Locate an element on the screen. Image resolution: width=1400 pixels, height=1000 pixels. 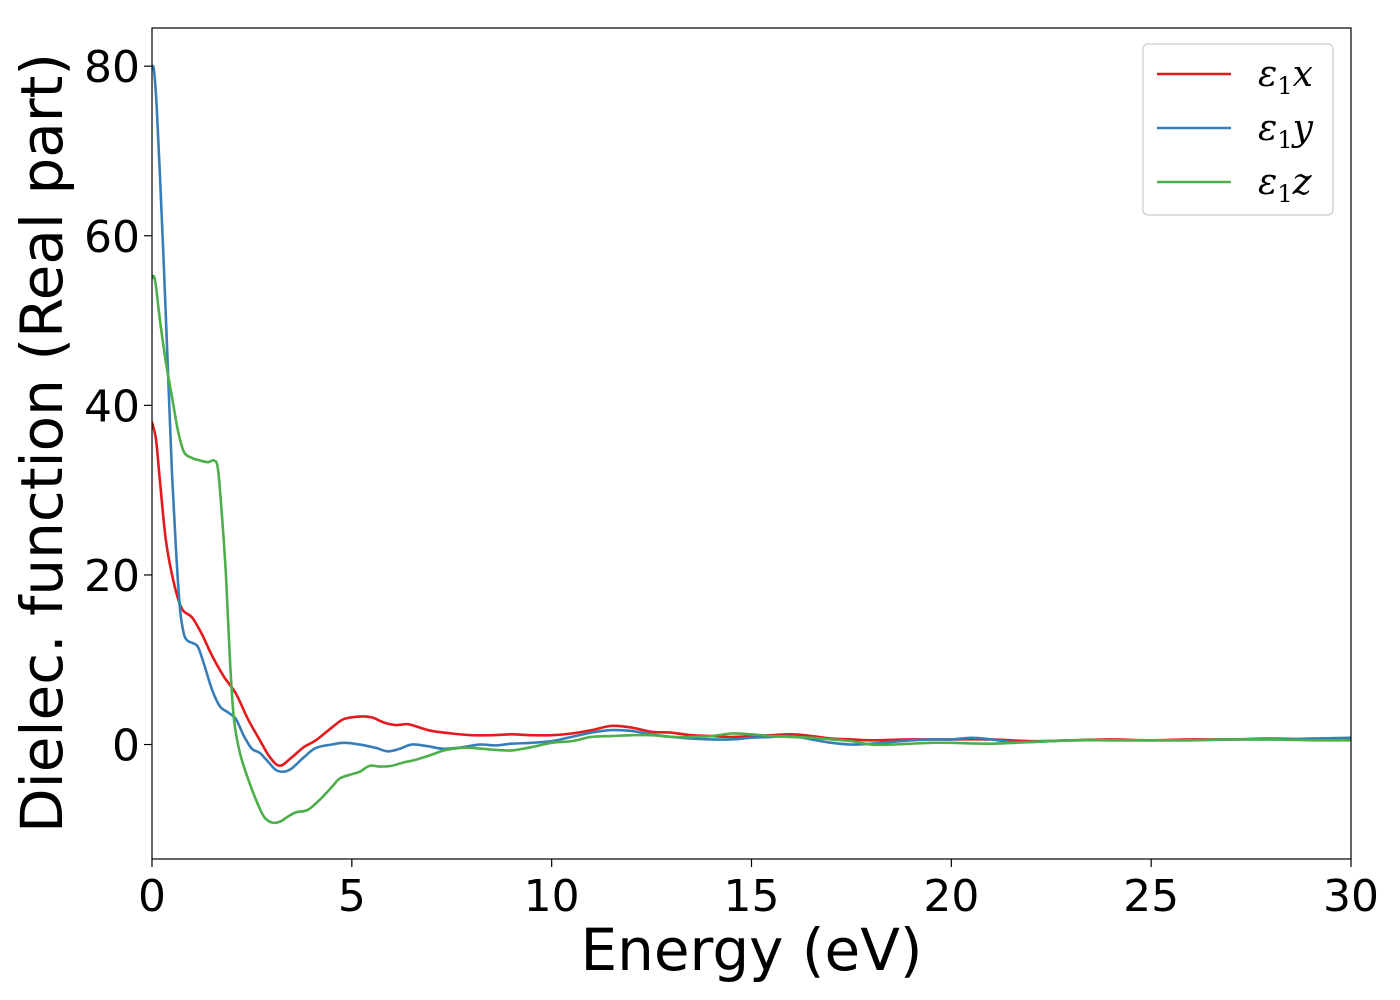
legend-box is located at coordinates (1238, 129).